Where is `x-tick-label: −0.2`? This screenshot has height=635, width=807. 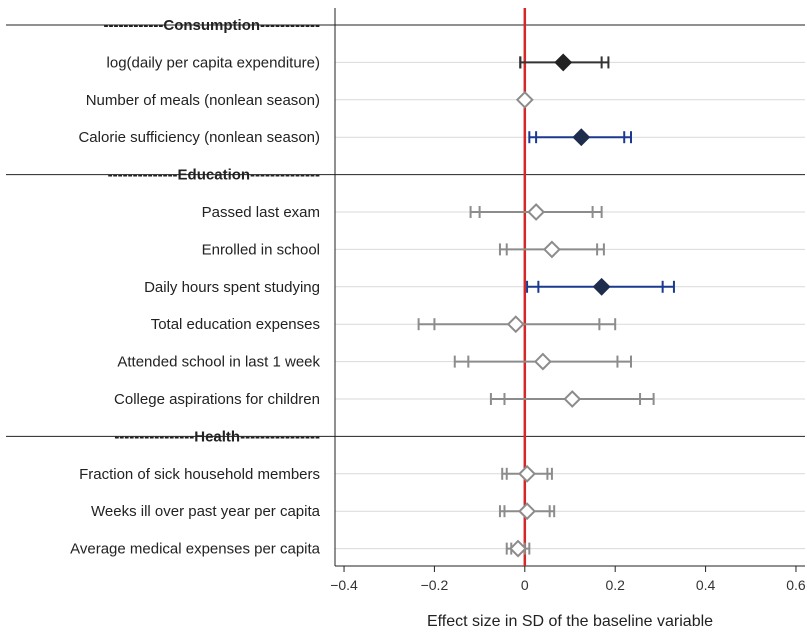
x-tick-label: −0.2 is located at coordinates (435, 585).